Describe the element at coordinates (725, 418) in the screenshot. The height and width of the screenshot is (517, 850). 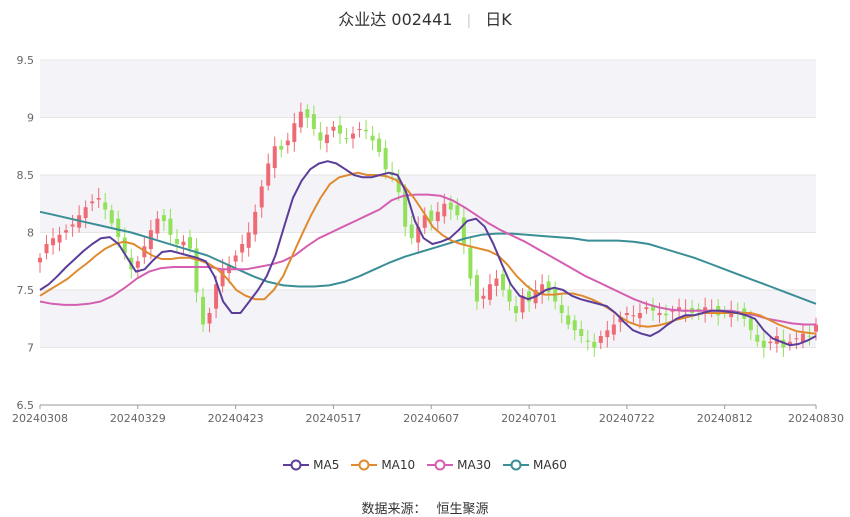
I see `x-tick-label: 20240812` at that location.